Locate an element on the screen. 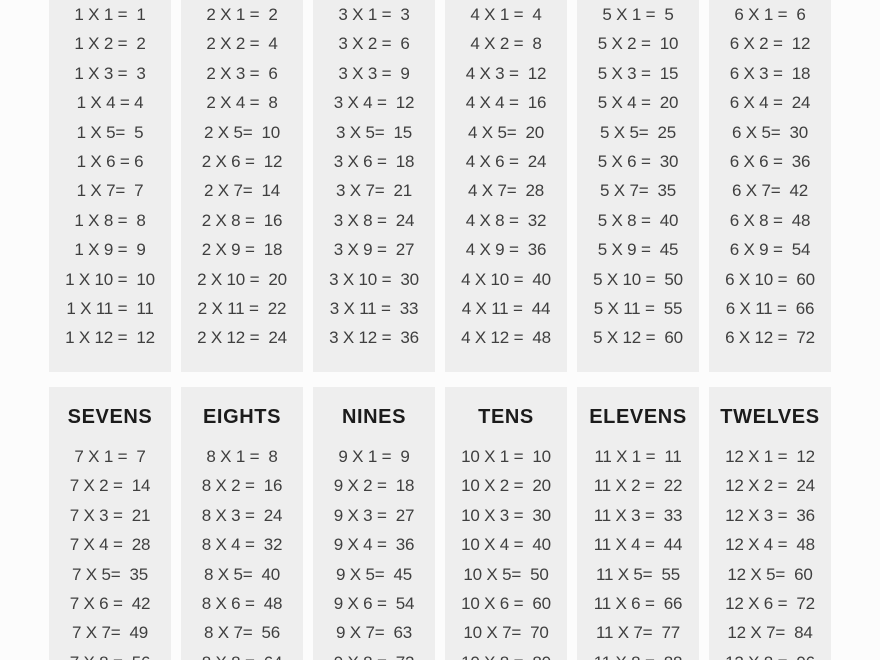 The image size is (880, 660). equation-row: 1 X 6 = 6 is located at coordinates (110, 161).